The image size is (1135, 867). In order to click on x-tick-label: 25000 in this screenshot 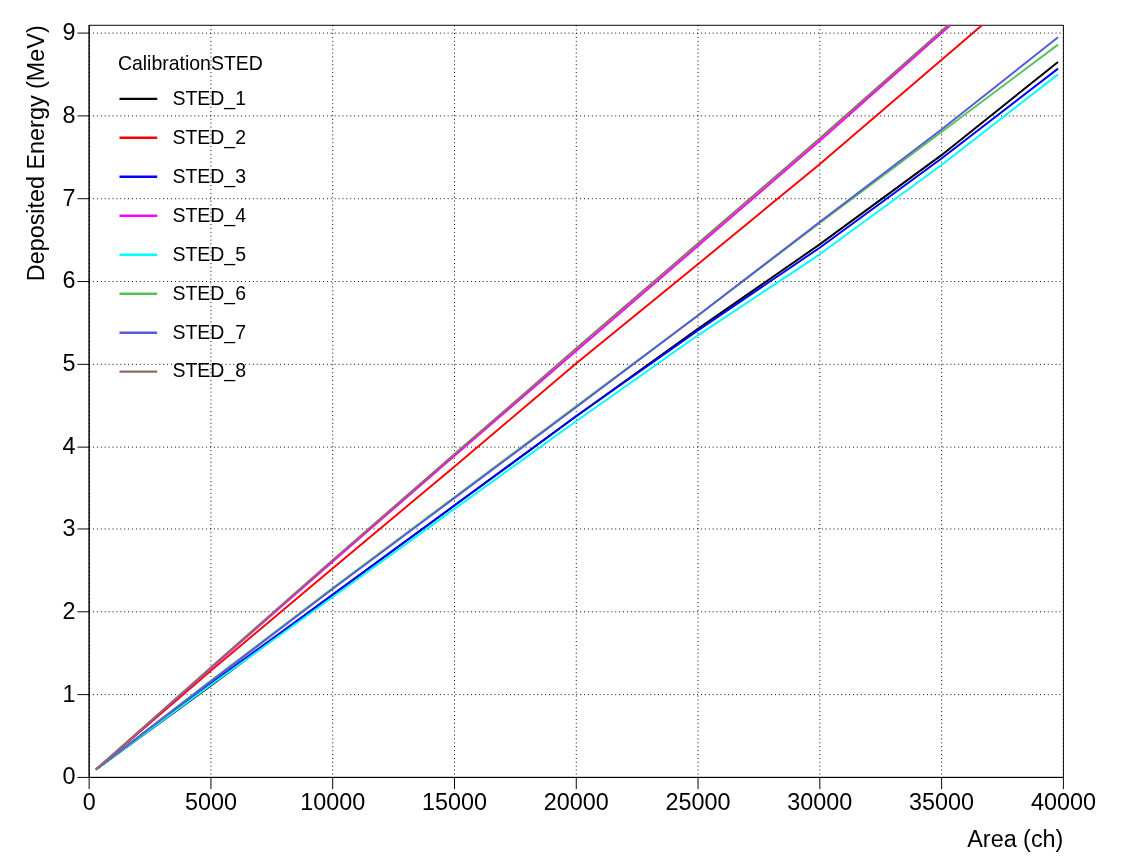, I will do `click(698, 801)`.